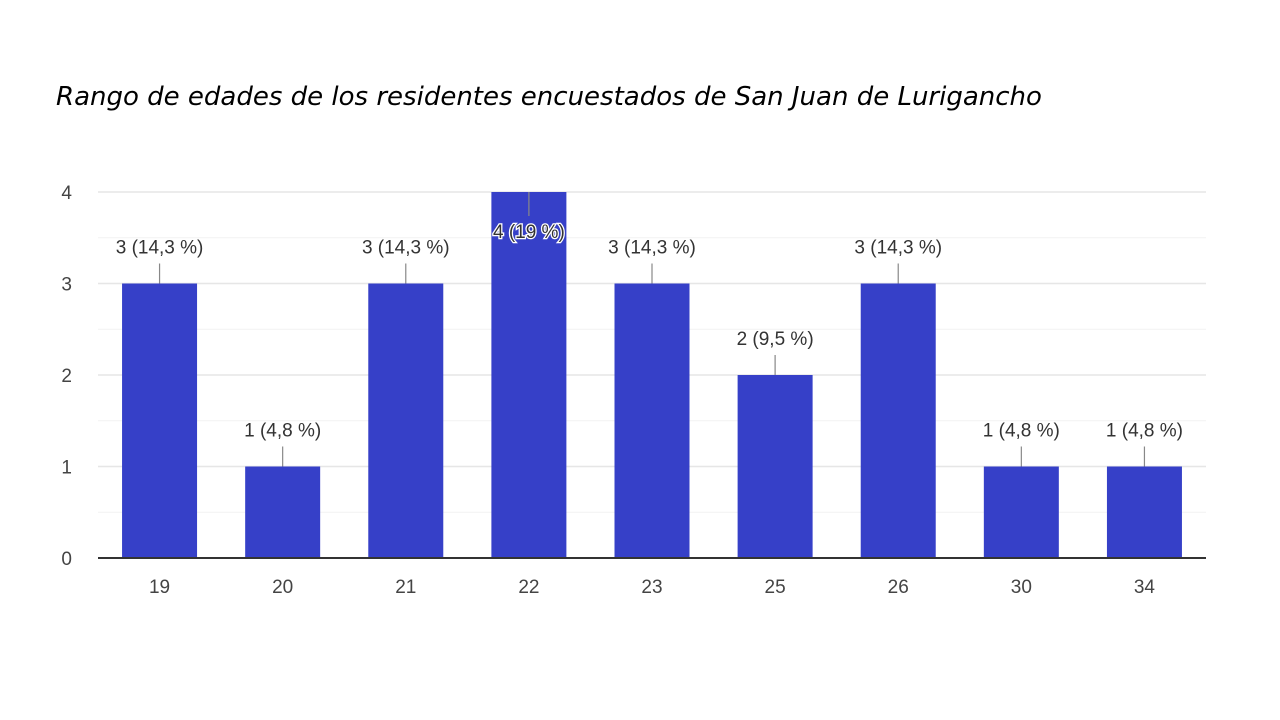 This screenshot has height=720, width=1280. Describe the element at coordinates (405, 587) in the screenshot. I see `x-tick-label: 21` at that location.